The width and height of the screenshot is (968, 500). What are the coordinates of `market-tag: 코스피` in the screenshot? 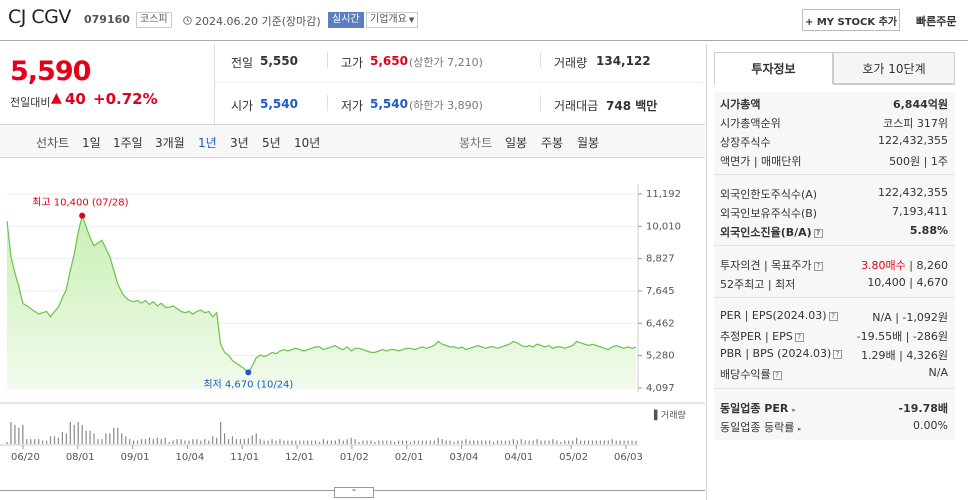 It's located at (154, 20).